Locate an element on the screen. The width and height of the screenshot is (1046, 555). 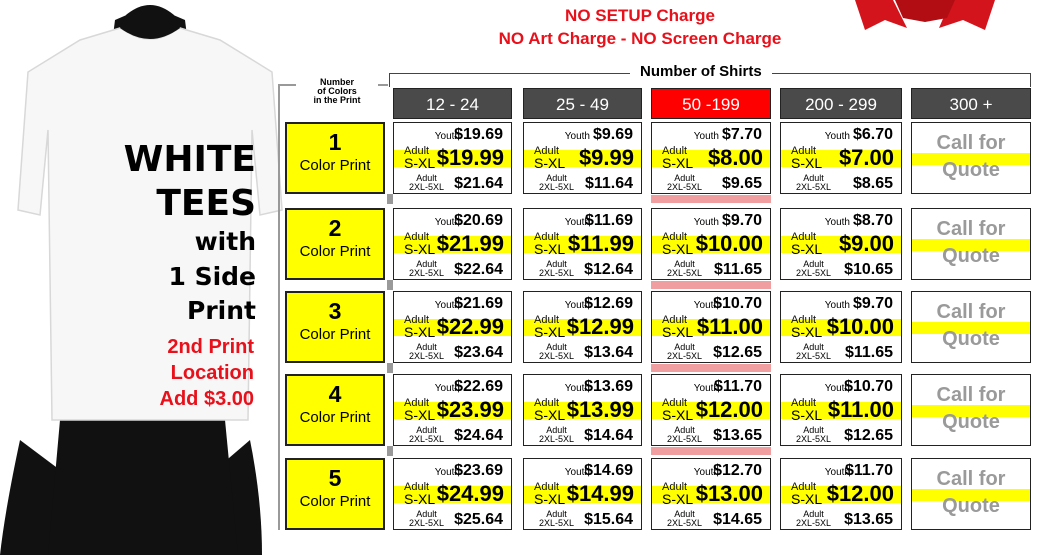
row-divider is located at coordinates (390, 199).